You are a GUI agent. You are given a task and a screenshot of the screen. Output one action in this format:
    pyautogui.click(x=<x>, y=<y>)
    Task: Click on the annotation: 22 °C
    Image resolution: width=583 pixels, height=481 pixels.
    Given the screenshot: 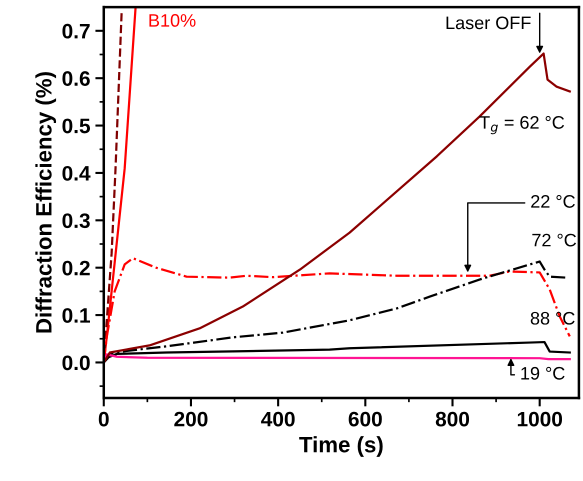 What is the action you would take?
    pyautogui.click(x=553, y=201)
    